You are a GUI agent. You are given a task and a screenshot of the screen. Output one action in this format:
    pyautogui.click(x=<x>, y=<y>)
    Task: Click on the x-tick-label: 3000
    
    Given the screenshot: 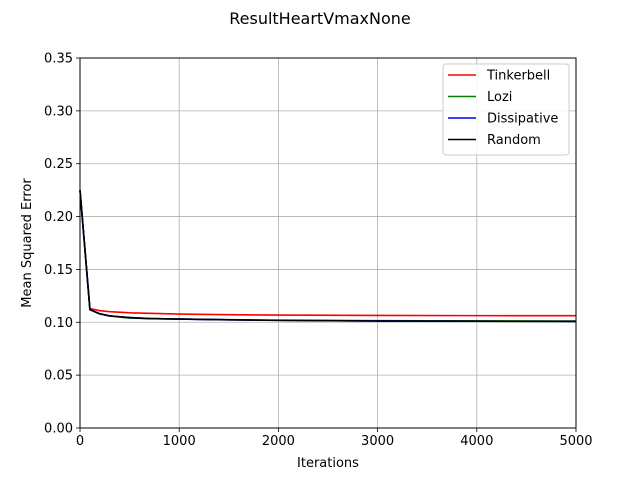 What is the action you would take?
    pyautogui.click(x=377, y=441)
    